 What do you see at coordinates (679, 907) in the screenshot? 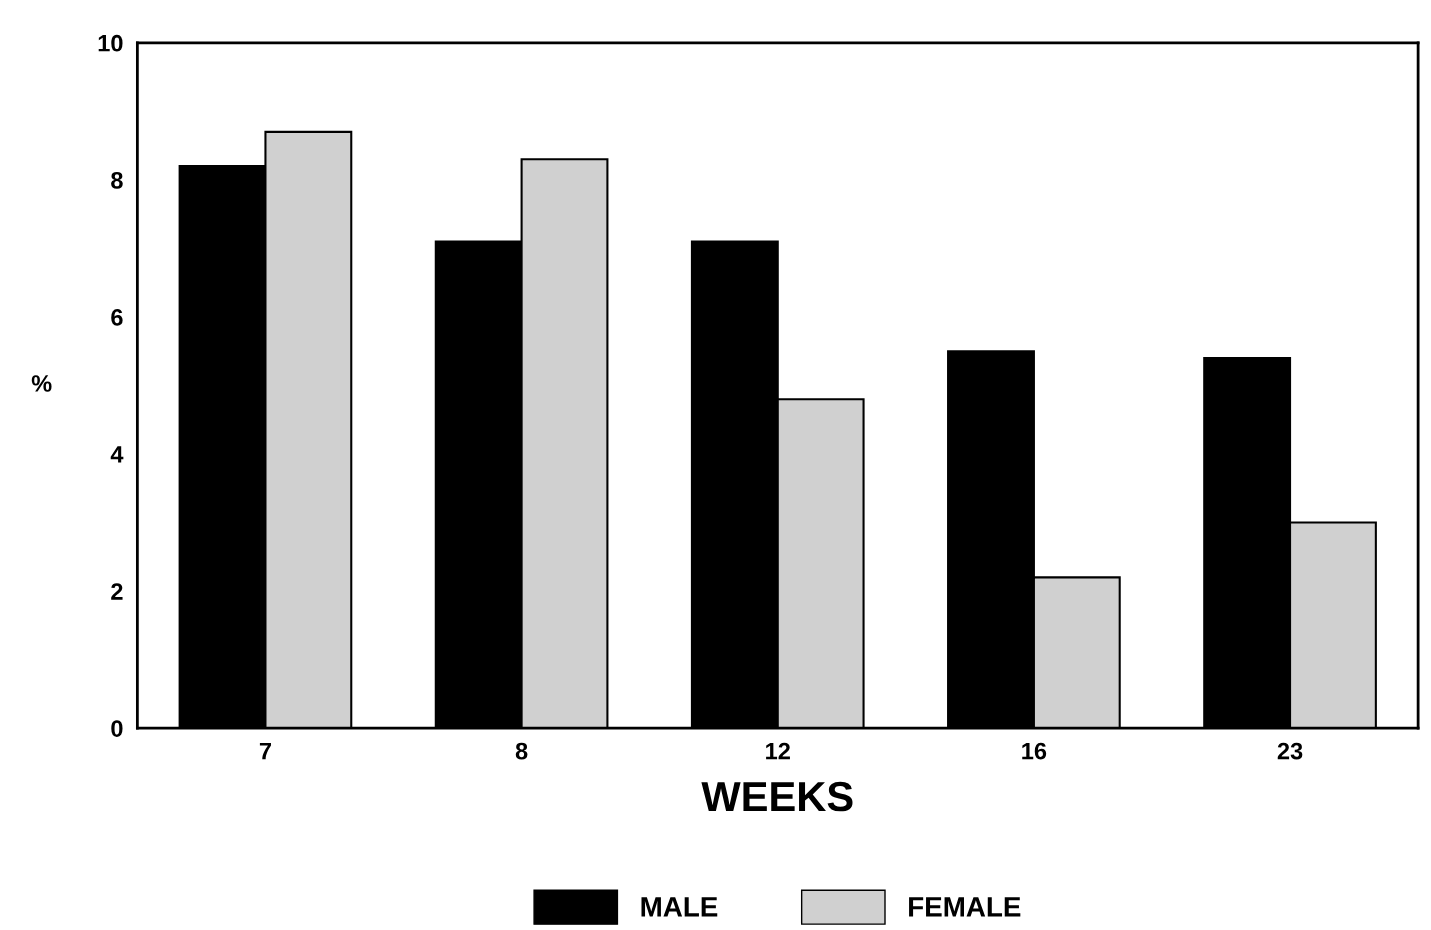
I see `legend-label: MALE` at bounding box center [679, 907].